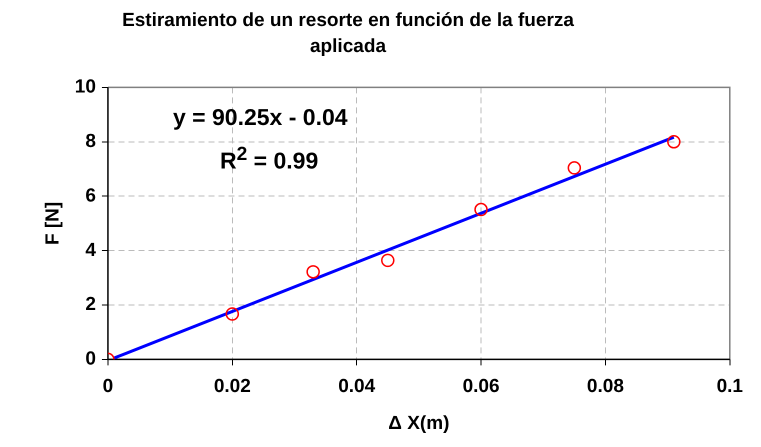  What do you see at coordinates (730, 387) in the screenshot?
I see `x-tick-label: 0.1` at bounding box center [730, 387].